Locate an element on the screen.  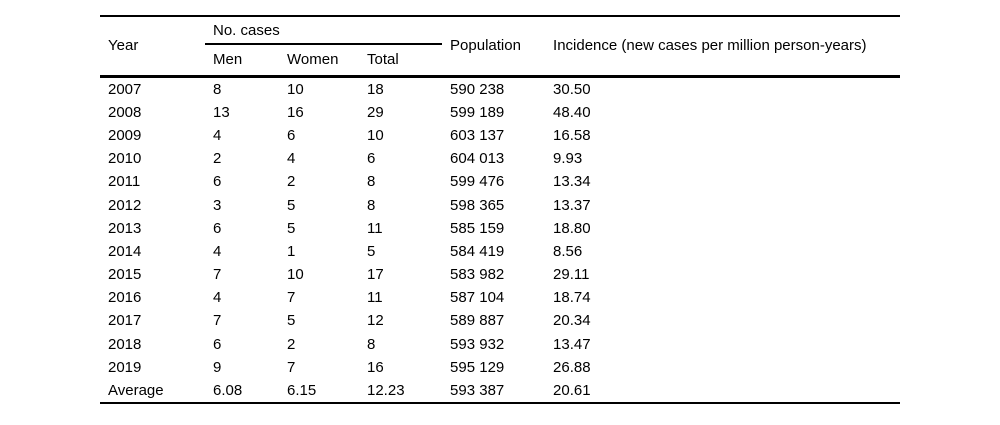
cell-population: 595 129 is located at coordinates (477, 367).